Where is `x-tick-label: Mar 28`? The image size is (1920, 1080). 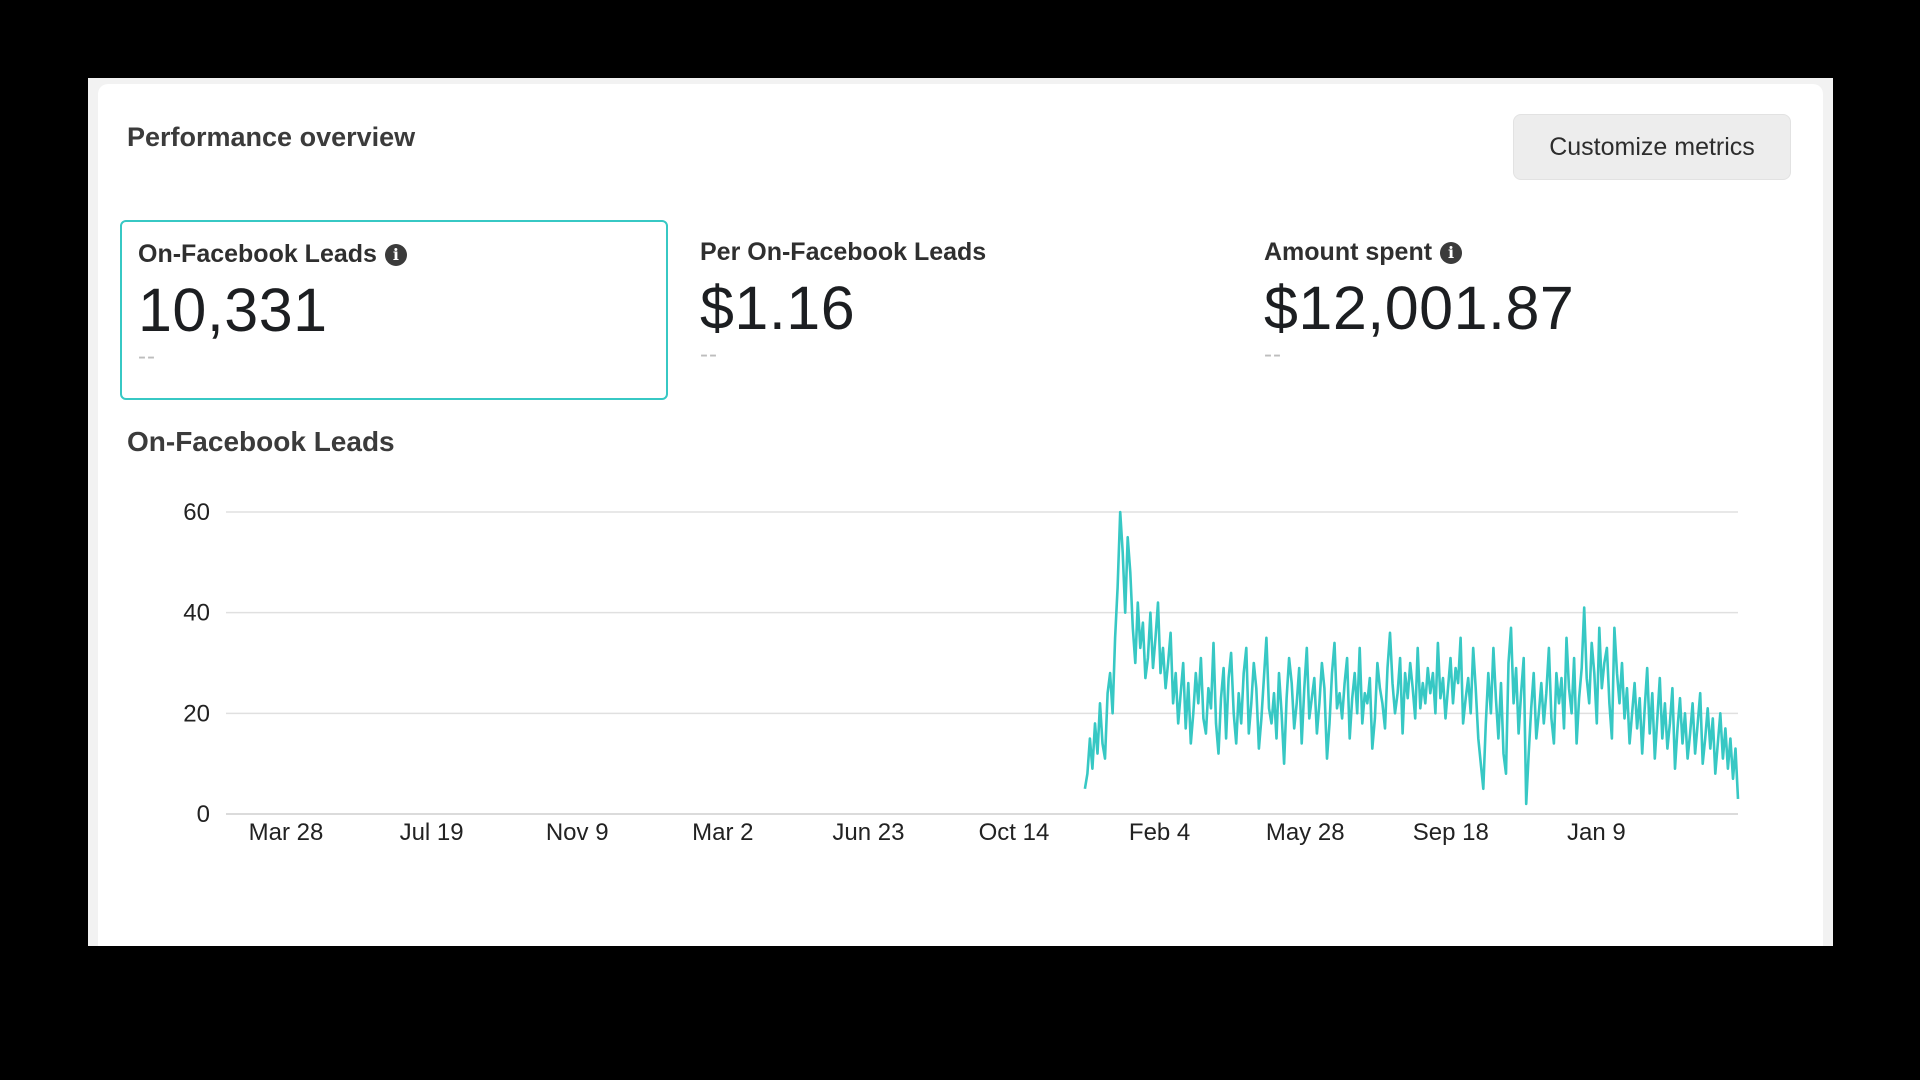 x-tick-label: Mar 28 is located at coordinates (286, 832).